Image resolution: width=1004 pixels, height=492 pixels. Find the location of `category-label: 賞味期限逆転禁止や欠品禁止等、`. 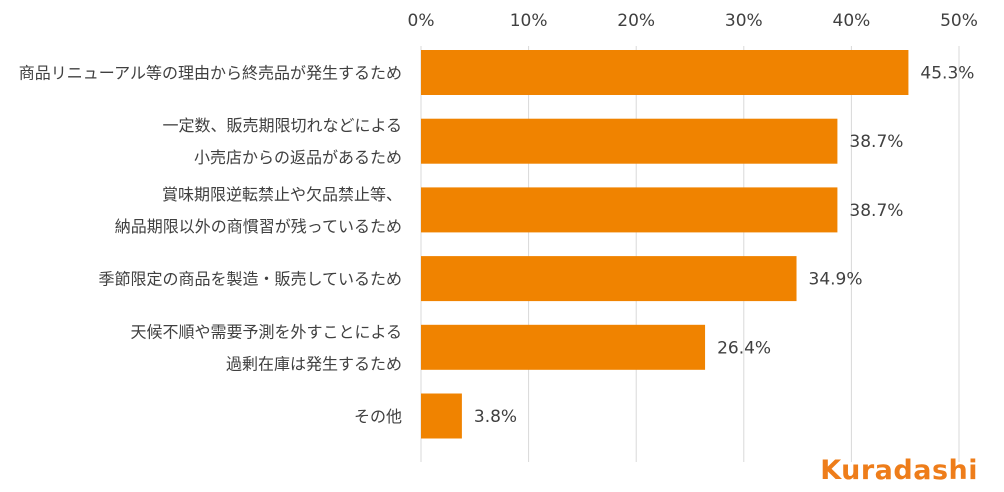

category-label: 賞味期限逆転禁止や欠品禁止等、 is located at coordinates (282, 194).